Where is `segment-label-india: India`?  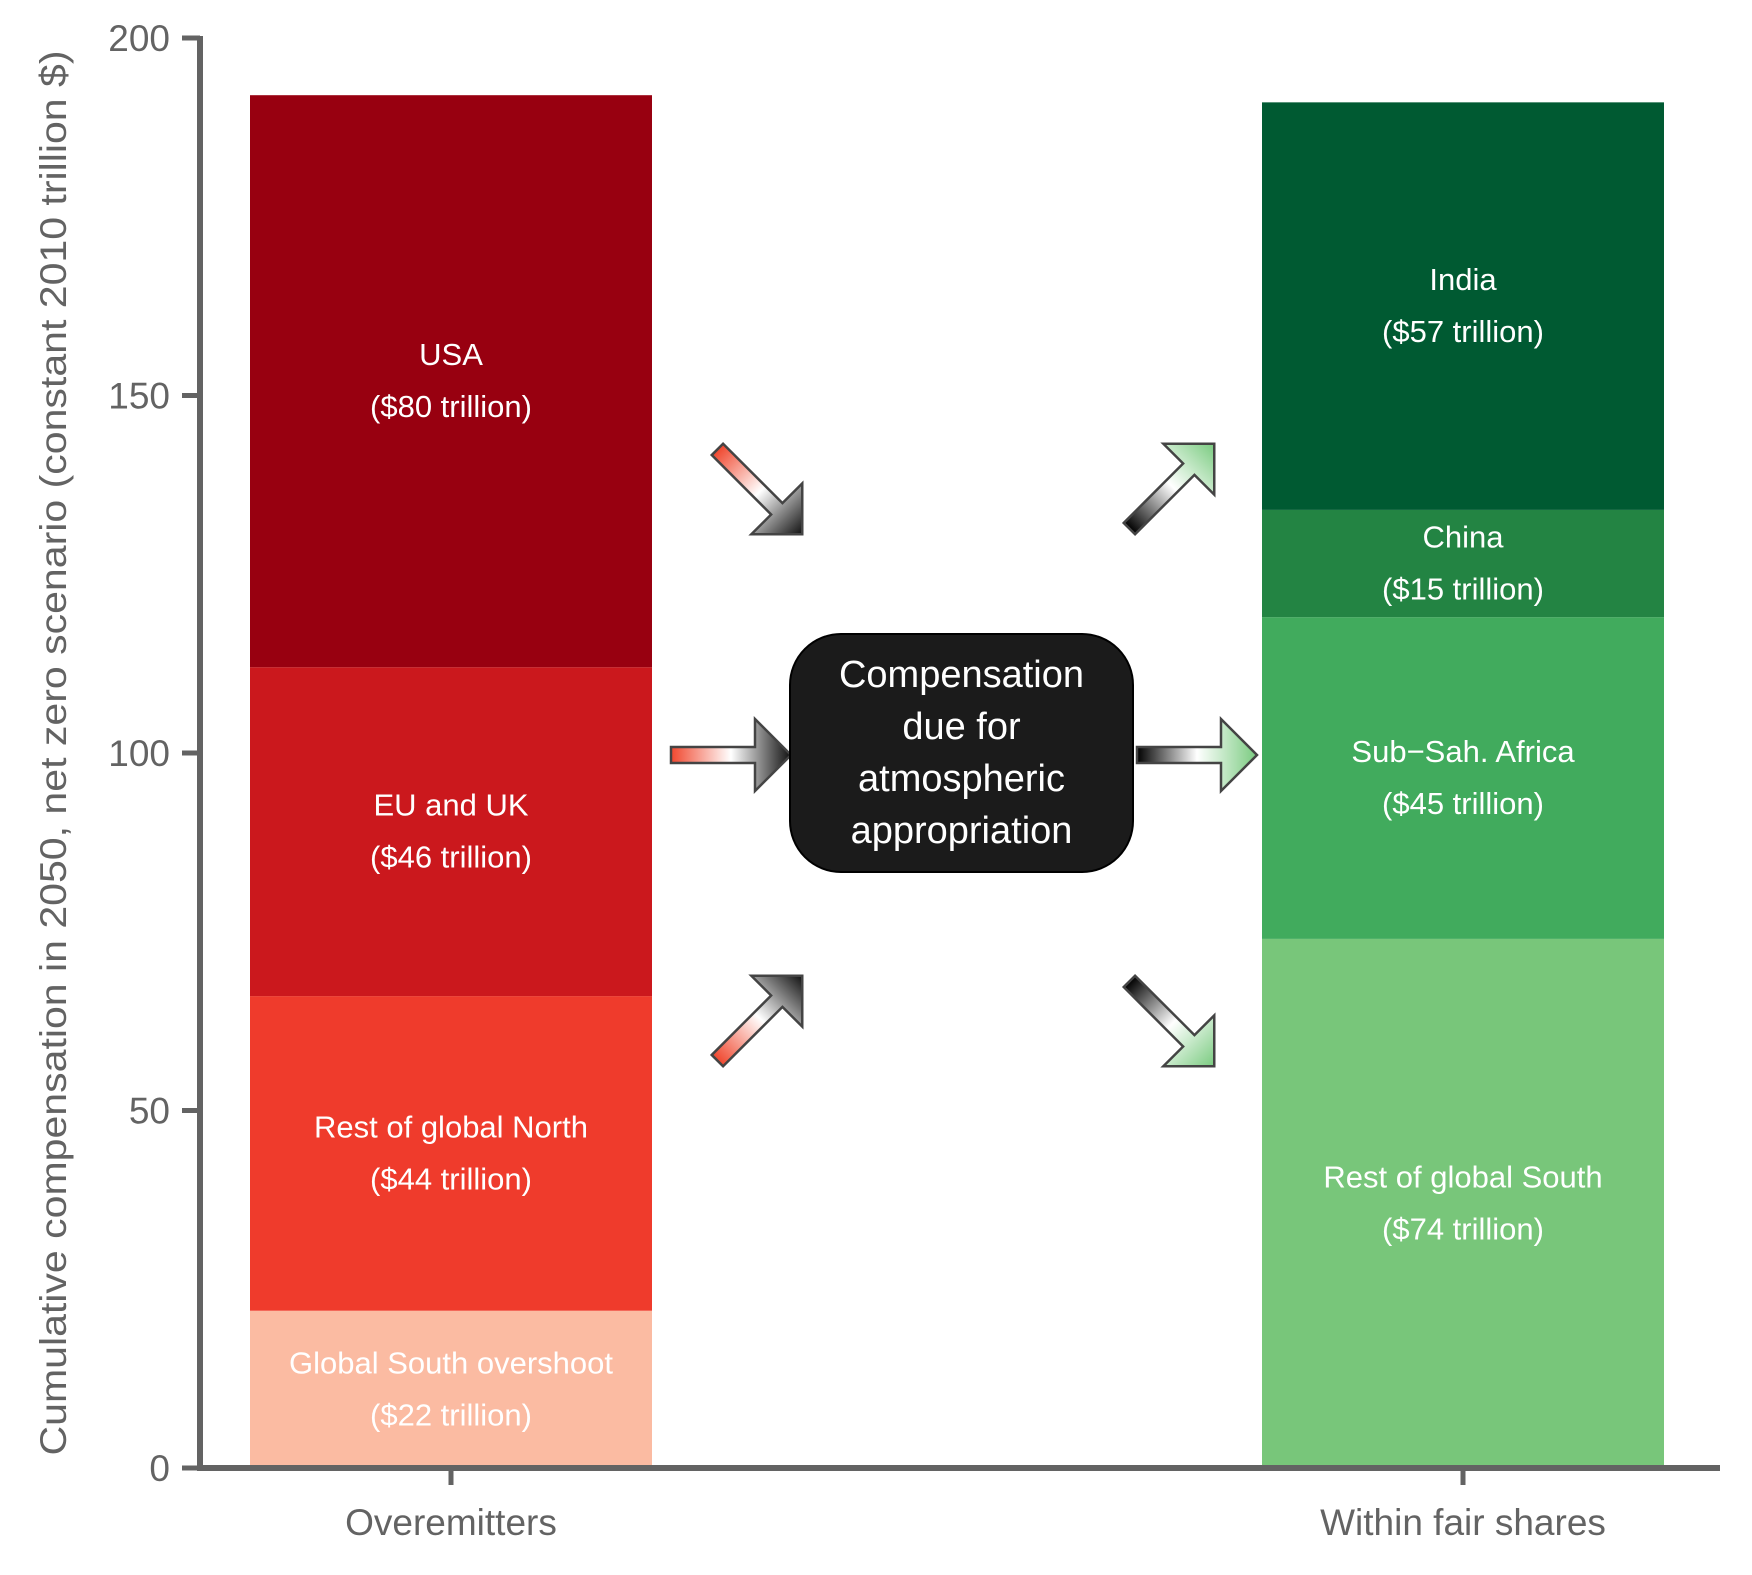 segment-label-india: India is located at coordinates (1463, 279).